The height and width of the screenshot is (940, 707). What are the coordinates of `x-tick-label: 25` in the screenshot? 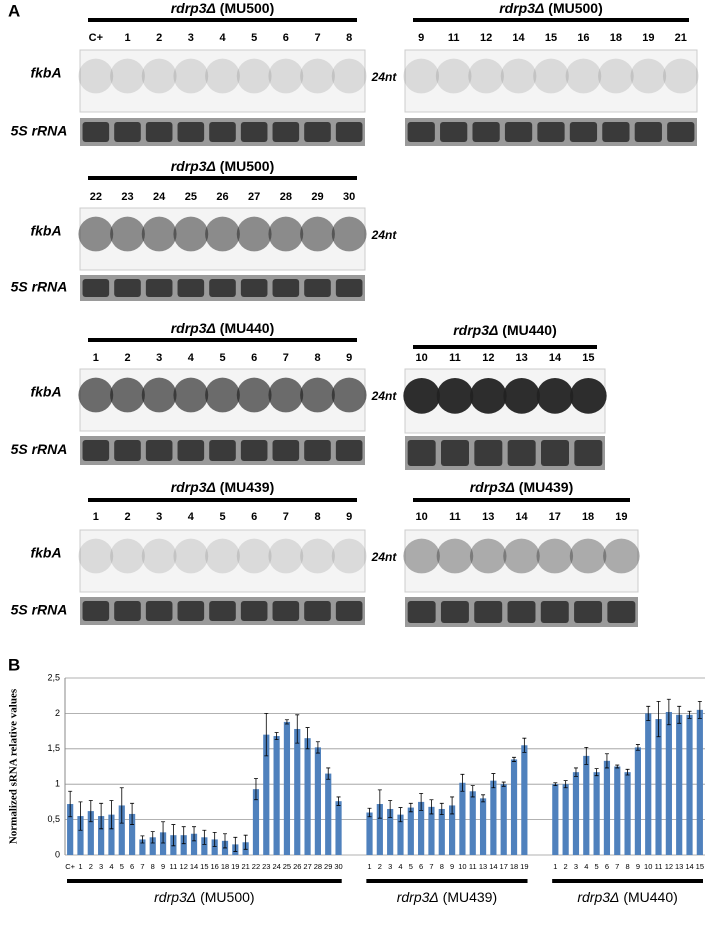 It's located at (287, 866).